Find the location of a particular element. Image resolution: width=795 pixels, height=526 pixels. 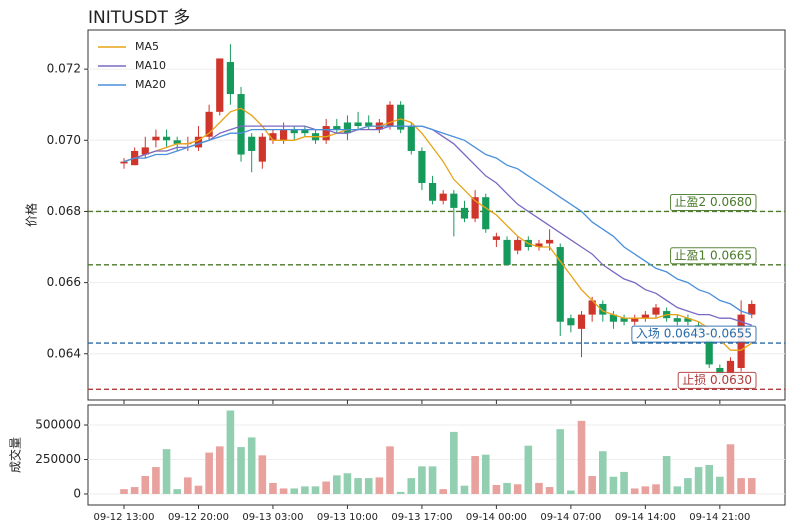

x-tick-label: 09-14 21:00 is located at coordinates (719, 517).